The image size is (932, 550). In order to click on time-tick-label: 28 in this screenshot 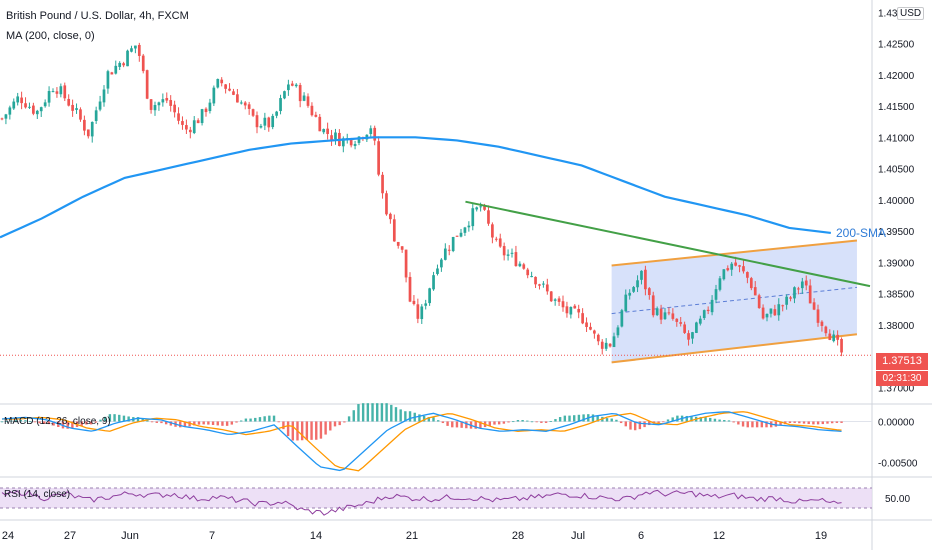, I will do `click(518, 536)`.